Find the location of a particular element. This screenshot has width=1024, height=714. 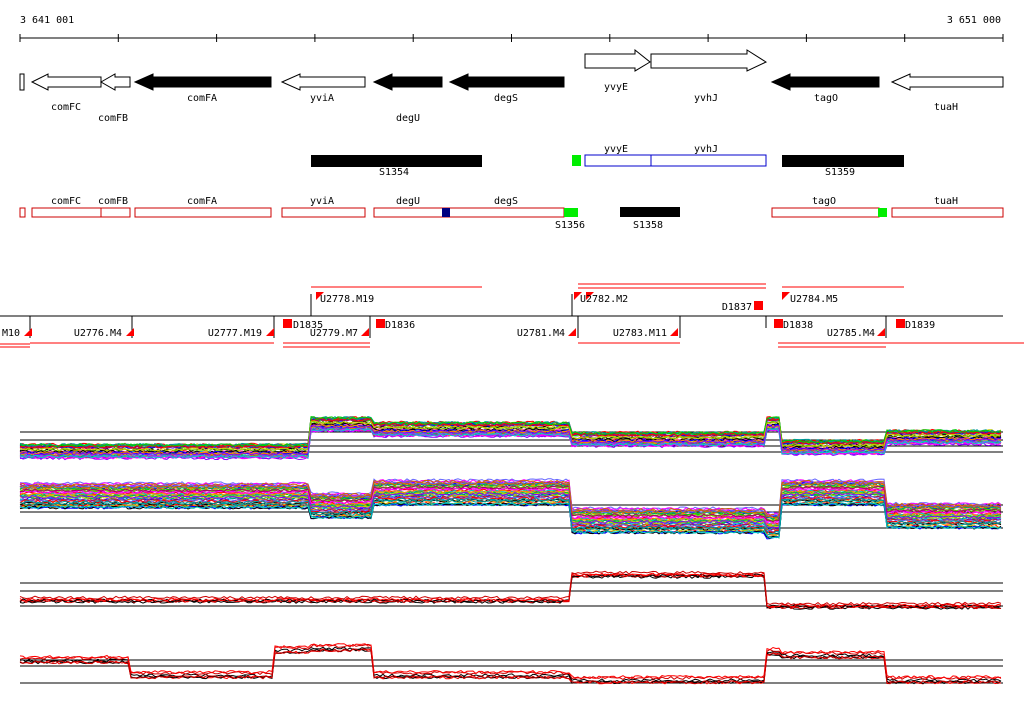

gene-tuaH is located at coordinates (947, 82).